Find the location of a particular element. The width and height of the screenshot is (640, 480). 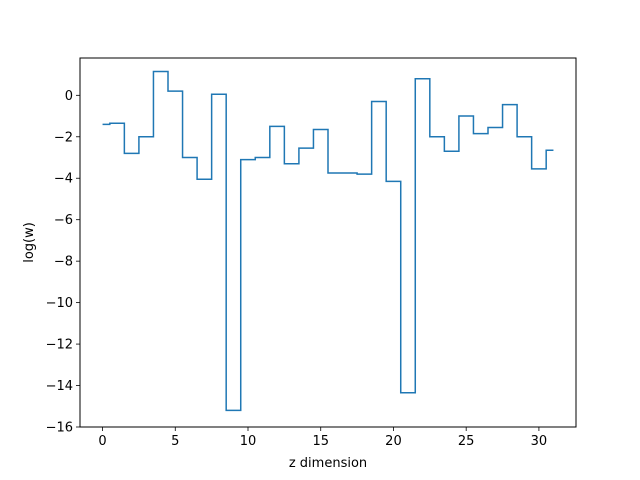

y-tick-label: −6 is located at coordinates (63, 220).